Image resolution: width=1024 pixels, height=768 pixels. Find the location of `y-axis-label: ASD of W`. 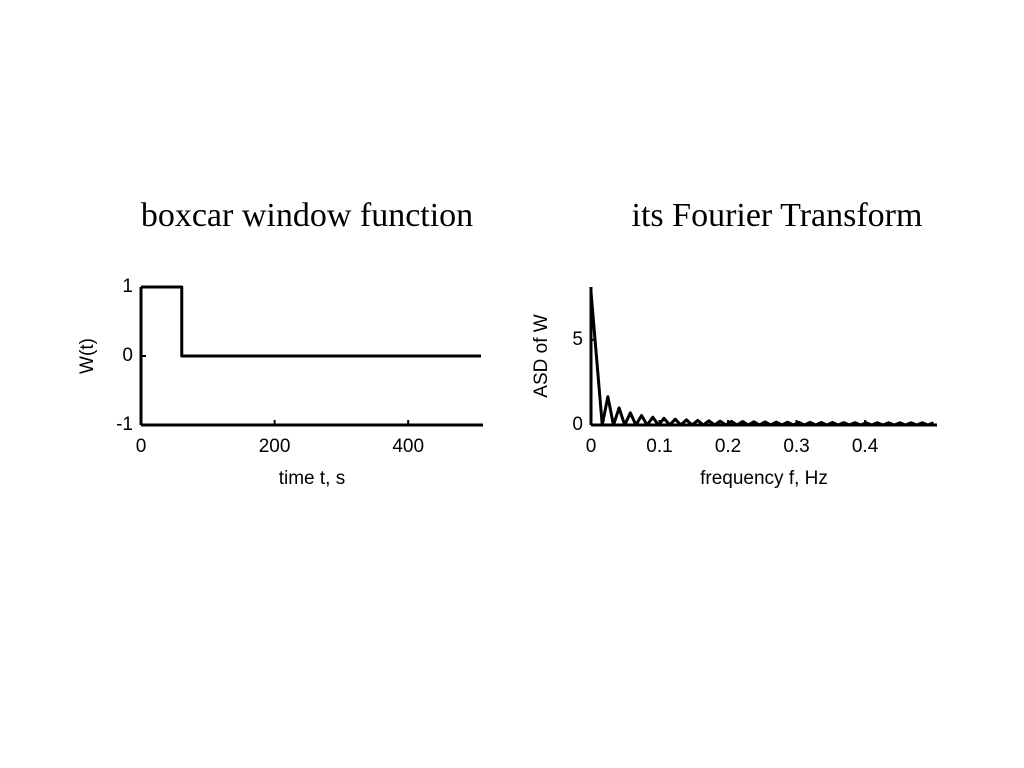

y-axis-label: ASD of W is located at coordinates (541, 355).